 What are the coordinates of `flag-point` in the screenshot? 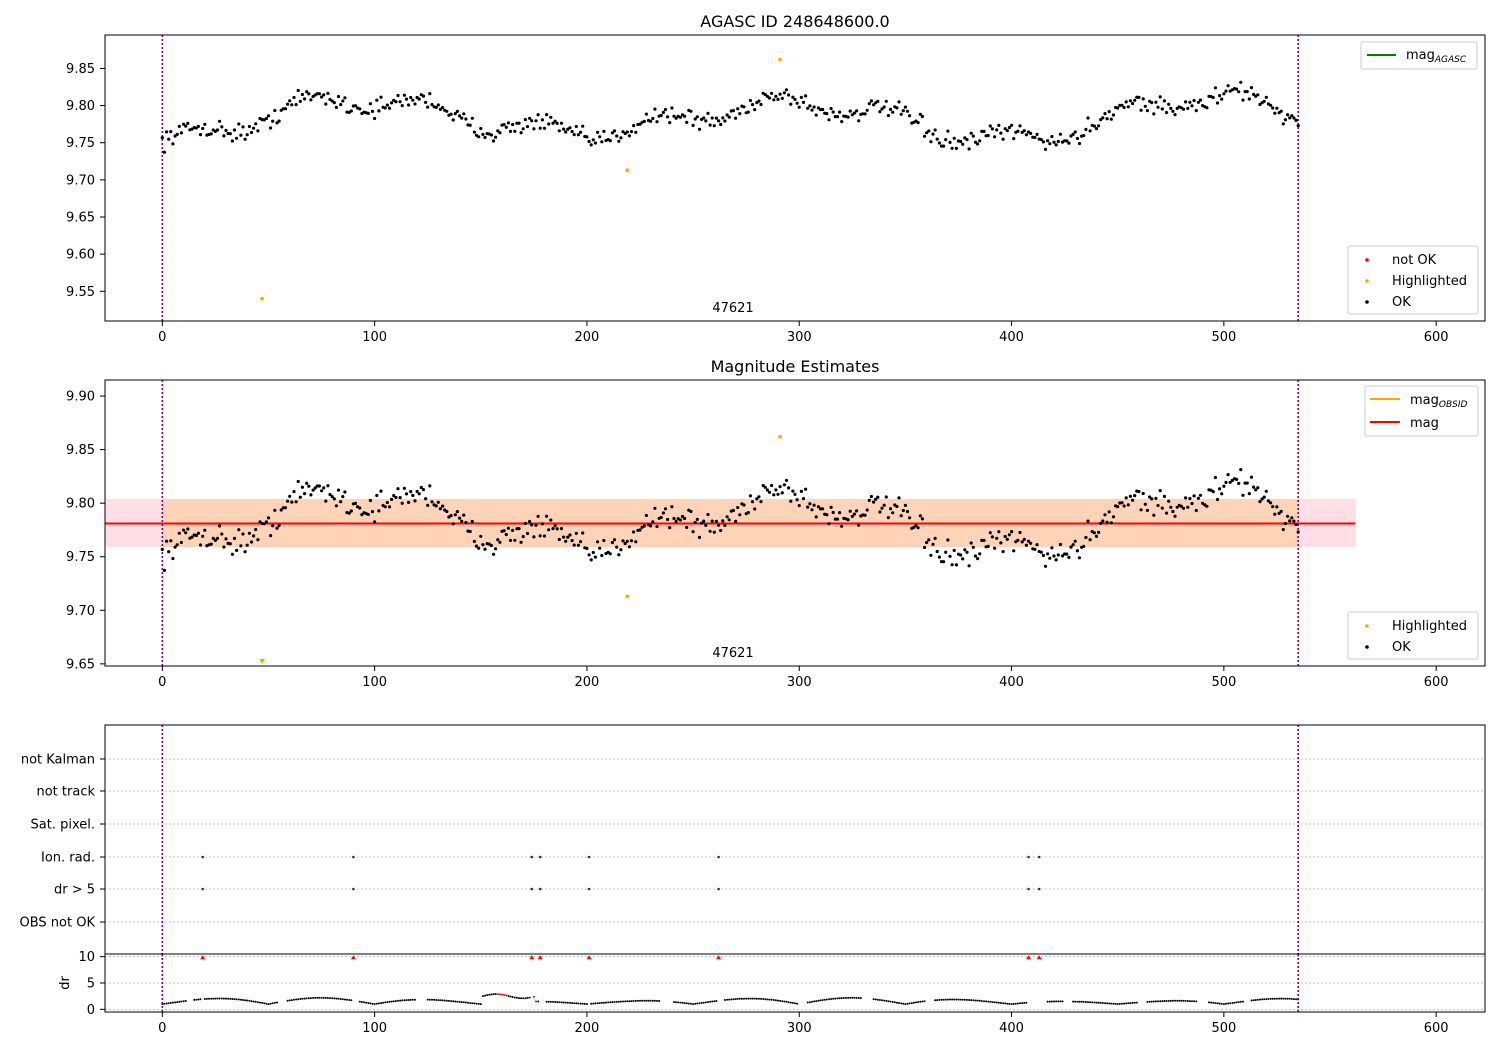 It's located at (532, 857).